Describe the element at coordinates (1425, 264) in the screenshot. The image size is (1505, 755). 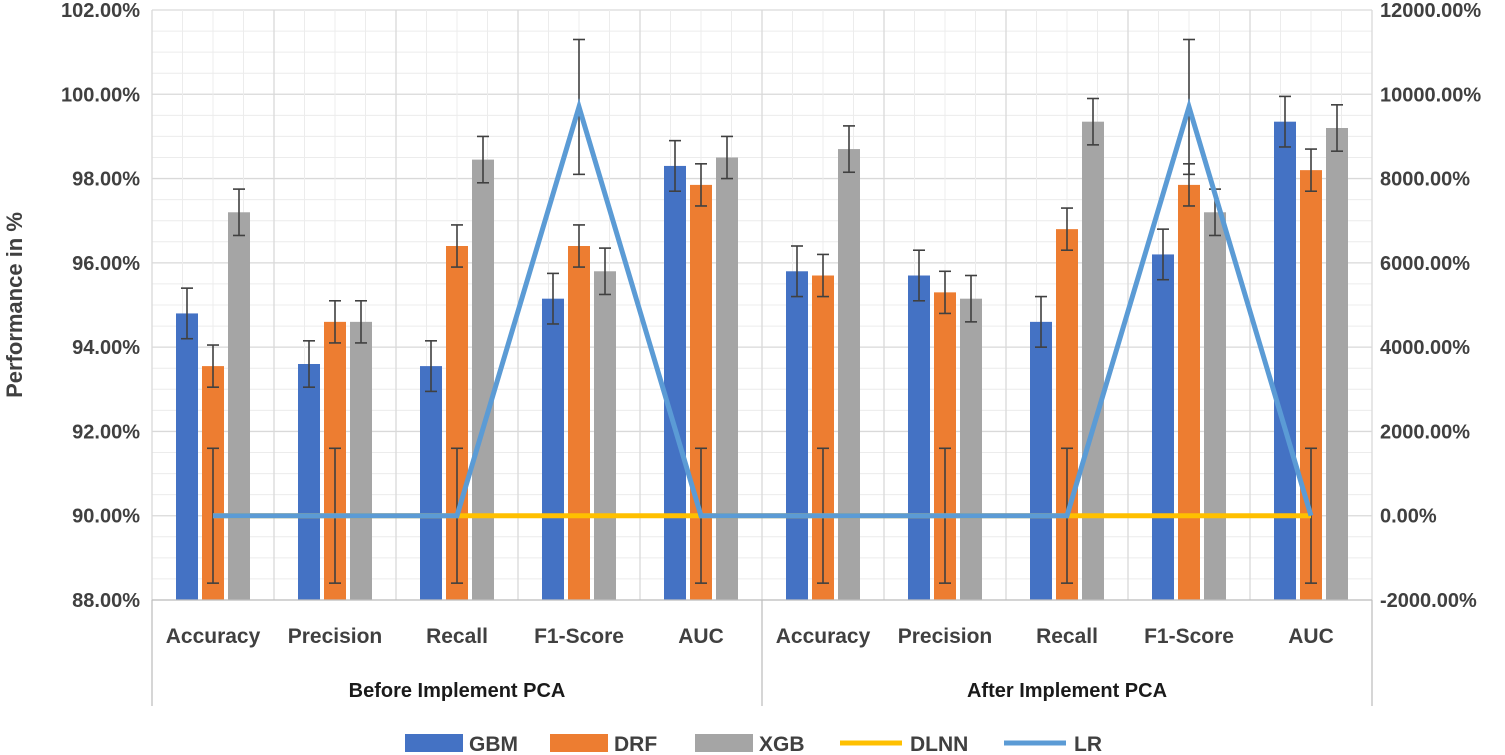
I see `y2-tick-label: 6000.00%` at that location.